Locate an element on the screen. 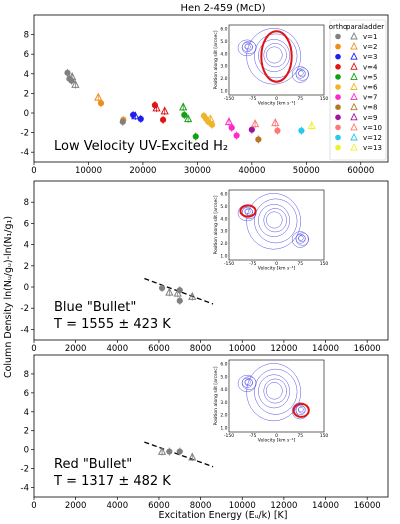 The width and height of the screenshot is (400, 524). legend-label: v=8 is located at coordinates (370, 108).